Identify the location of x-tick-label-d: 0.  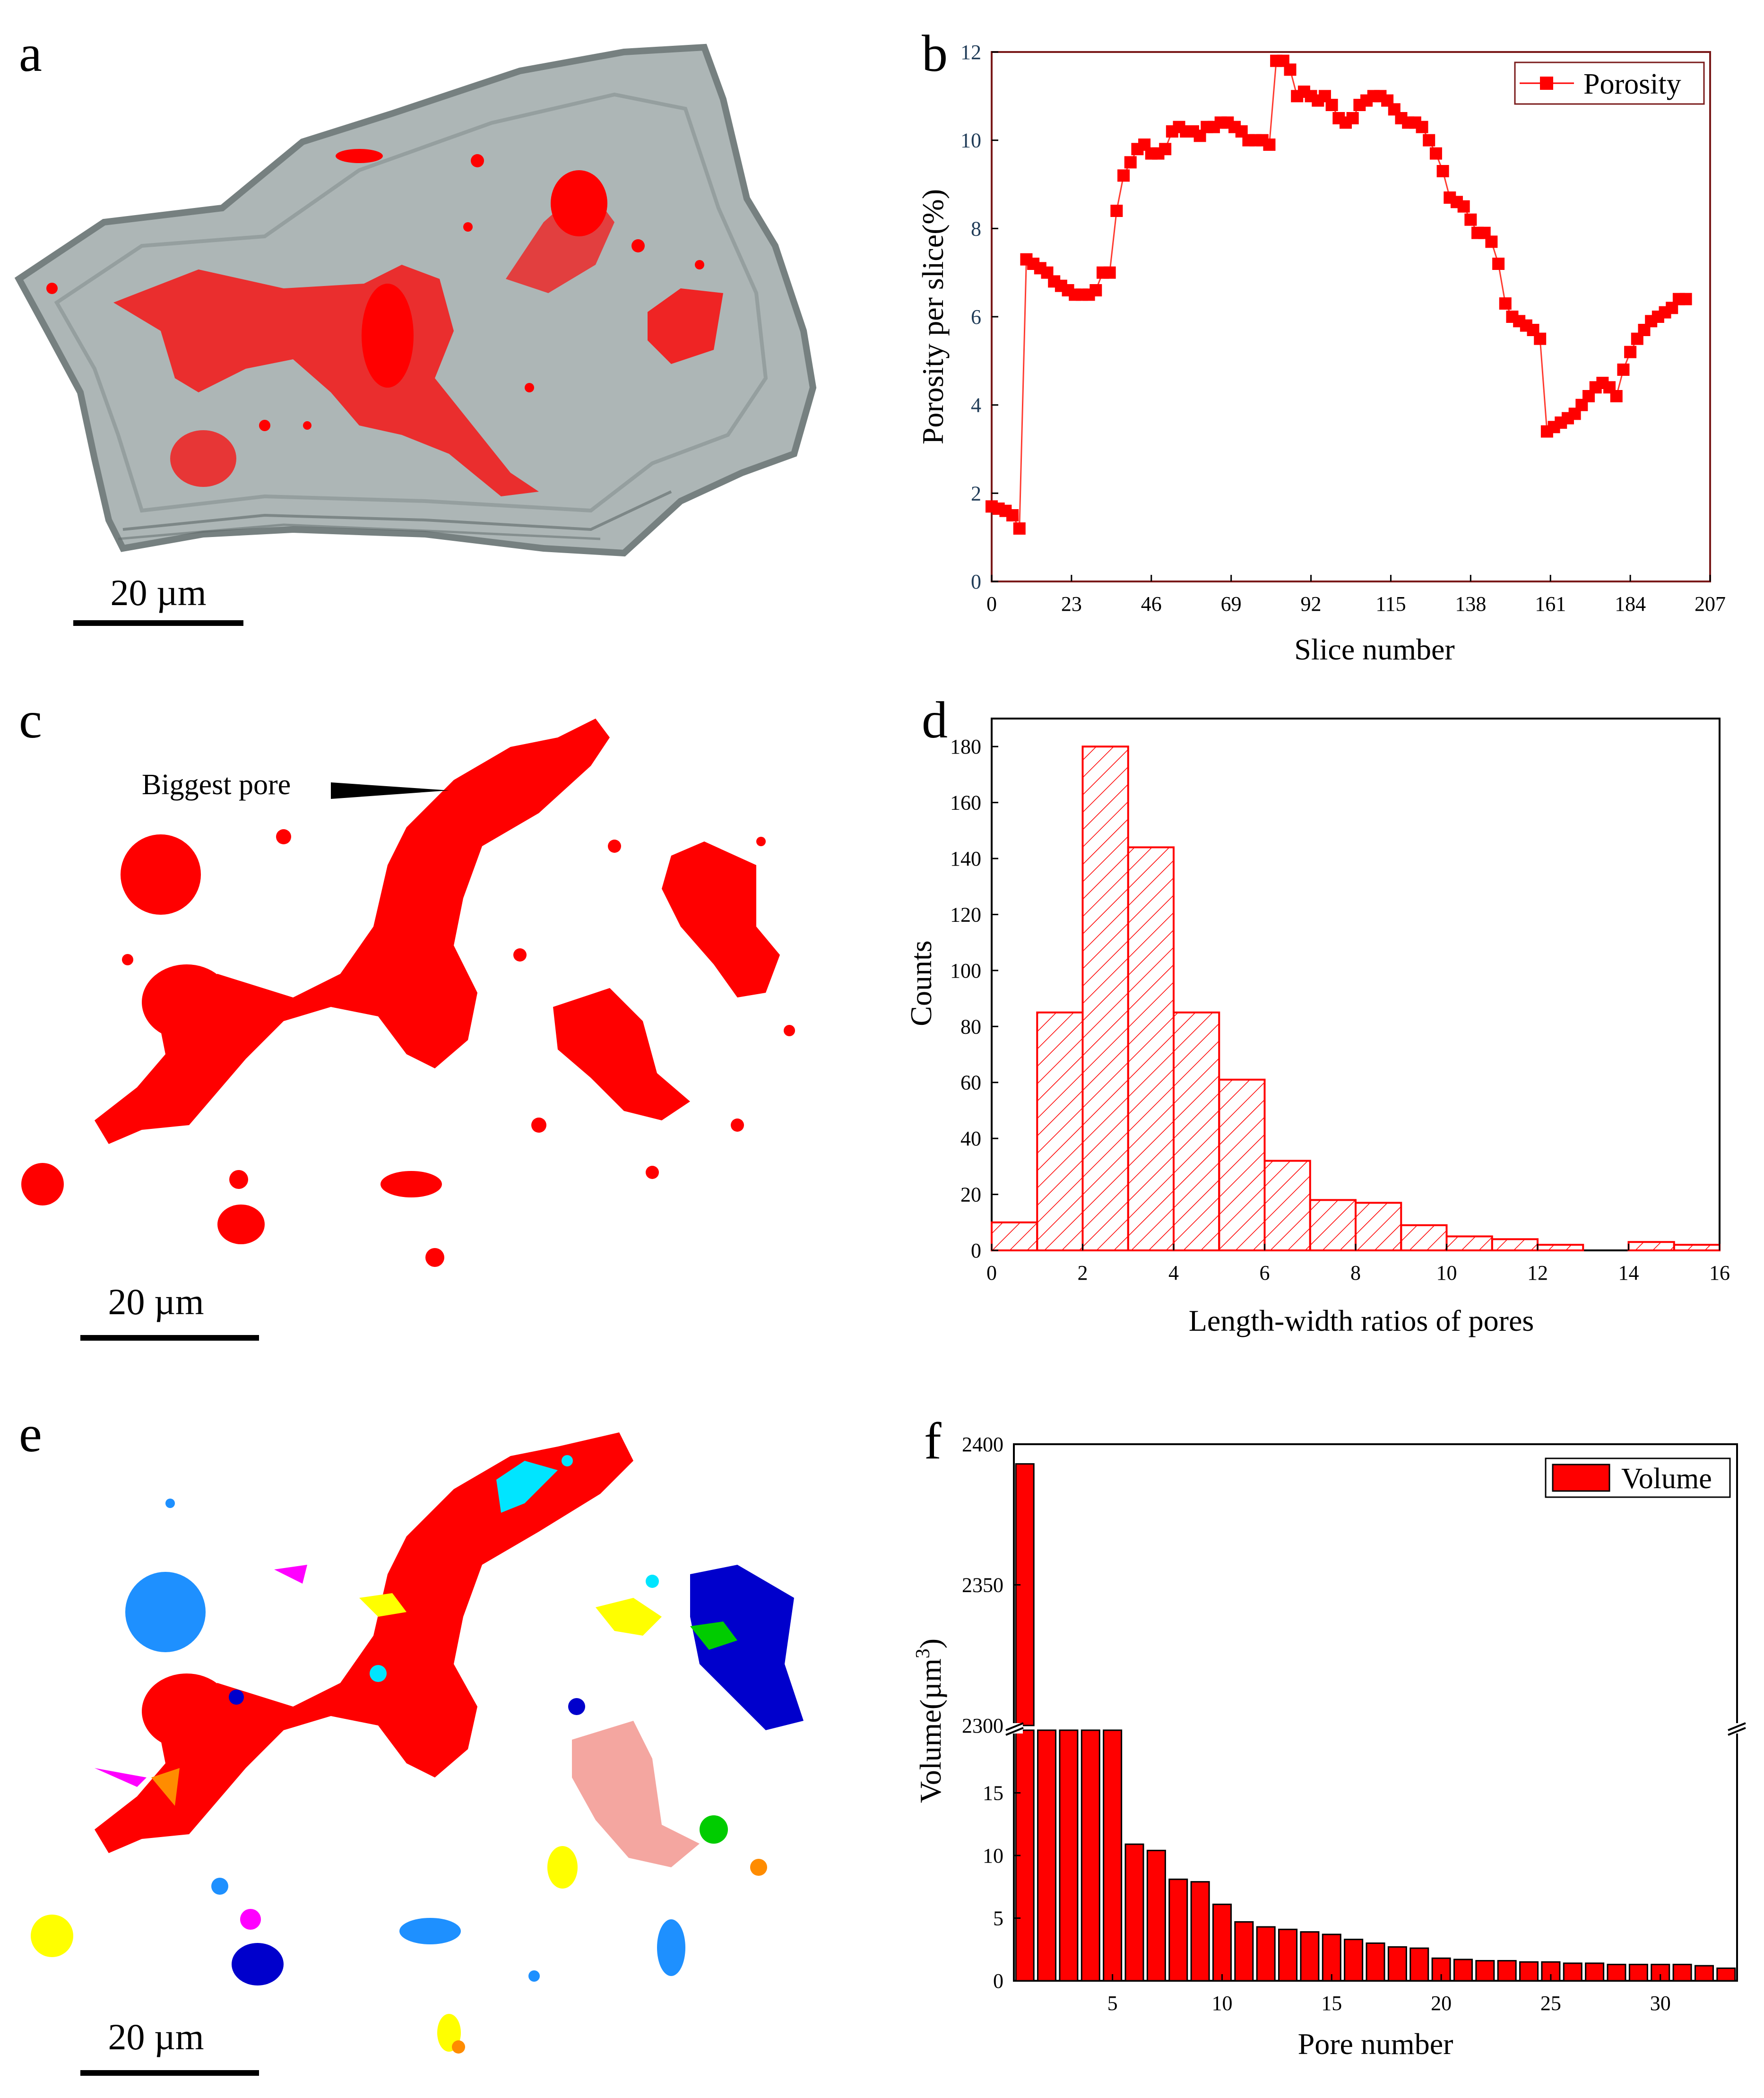
(991, 1272).